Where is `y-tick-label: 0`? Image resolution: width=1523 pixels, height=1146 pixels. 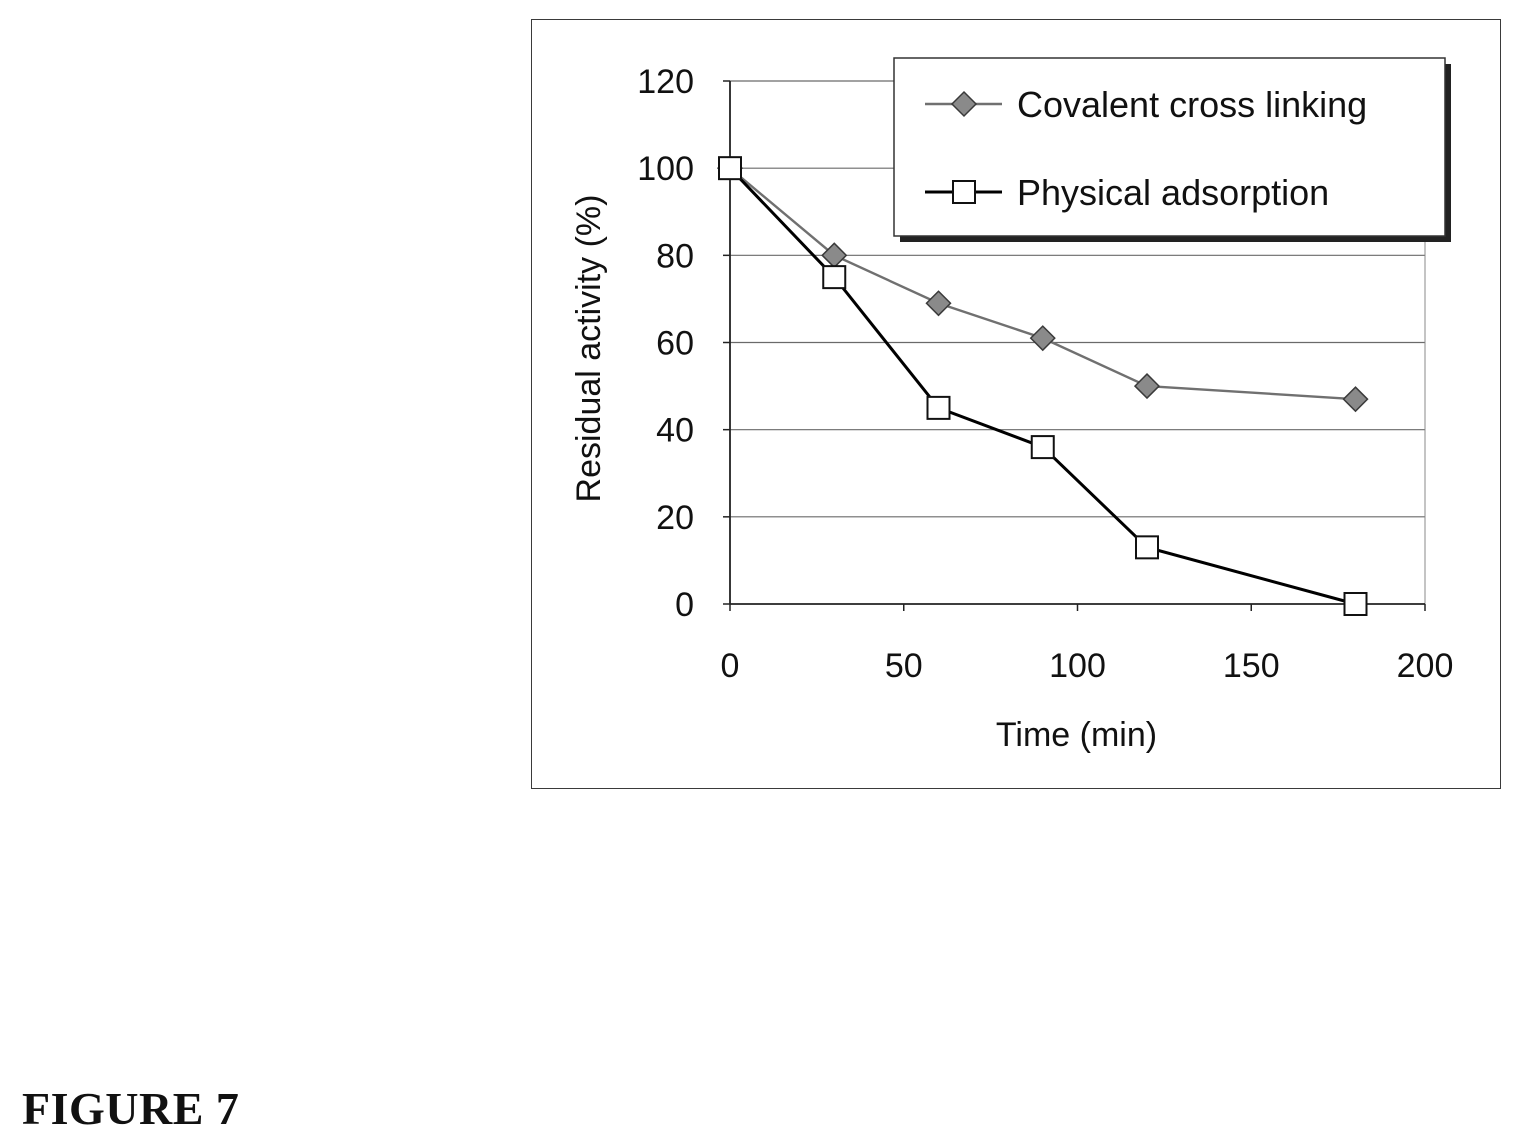 y-tick-label: 0 is located at coordinates (684, 605).